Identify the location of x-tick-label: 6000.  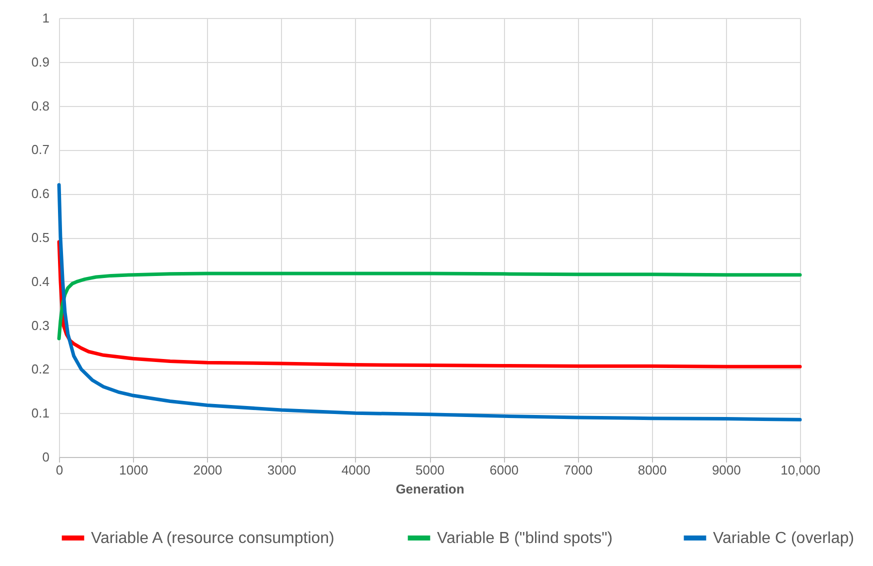
(504, 470).